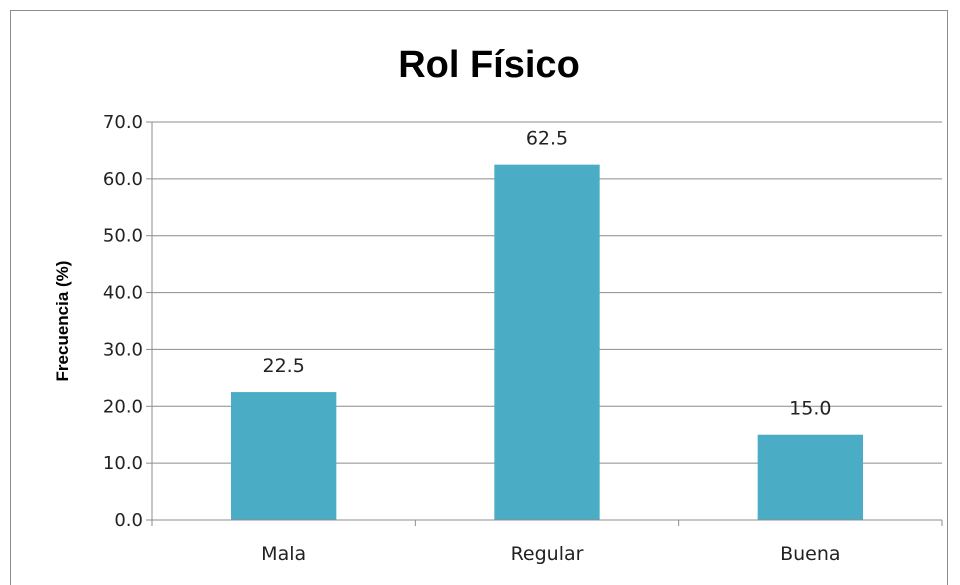 The height and width of the screenshot is (585, 960). What do you see at coordinates (123, 179) in the screenshot?
I see `y-tick-label: 60.0` at bounding box center [123, 179].